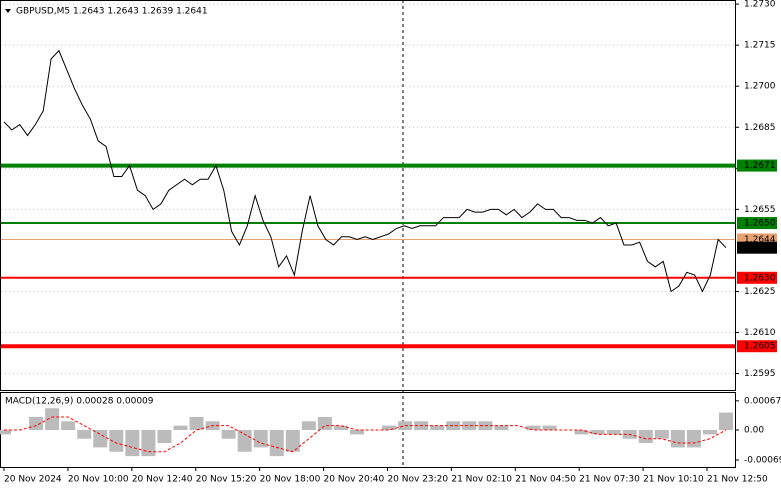  I want to click on macd-header: MACD(12,26,9) 0.00028 0.00009, so click(79, 402).